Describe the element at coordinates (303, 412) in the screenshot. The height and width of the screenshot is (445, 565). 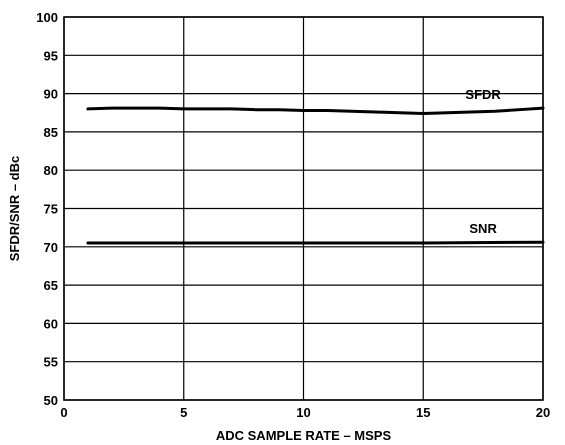
I see `x-tick-label: 10` at that location.